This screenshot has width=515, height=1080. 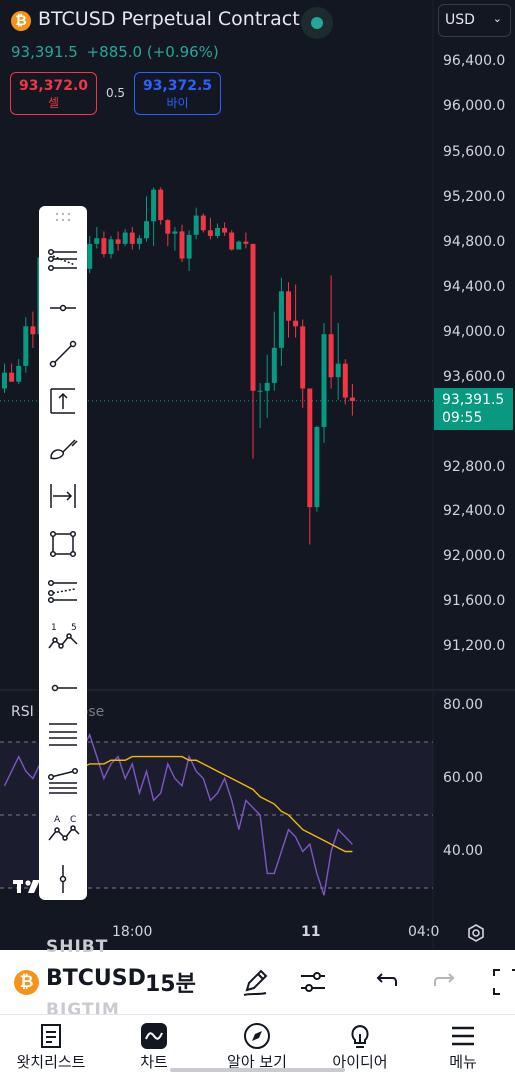 I want to click on fullscreen-icon, so click(x=502, y=982).